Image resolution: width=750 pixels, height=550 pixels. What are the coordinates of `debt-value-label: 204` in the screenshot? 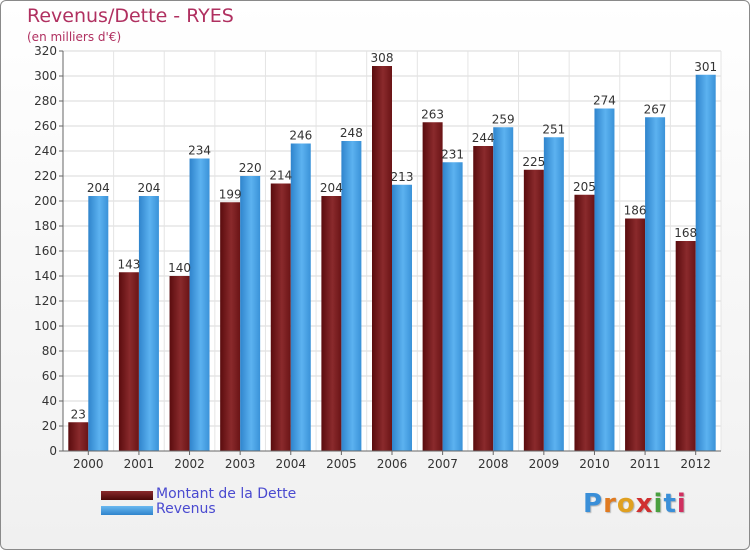 It's located at (331, 188).